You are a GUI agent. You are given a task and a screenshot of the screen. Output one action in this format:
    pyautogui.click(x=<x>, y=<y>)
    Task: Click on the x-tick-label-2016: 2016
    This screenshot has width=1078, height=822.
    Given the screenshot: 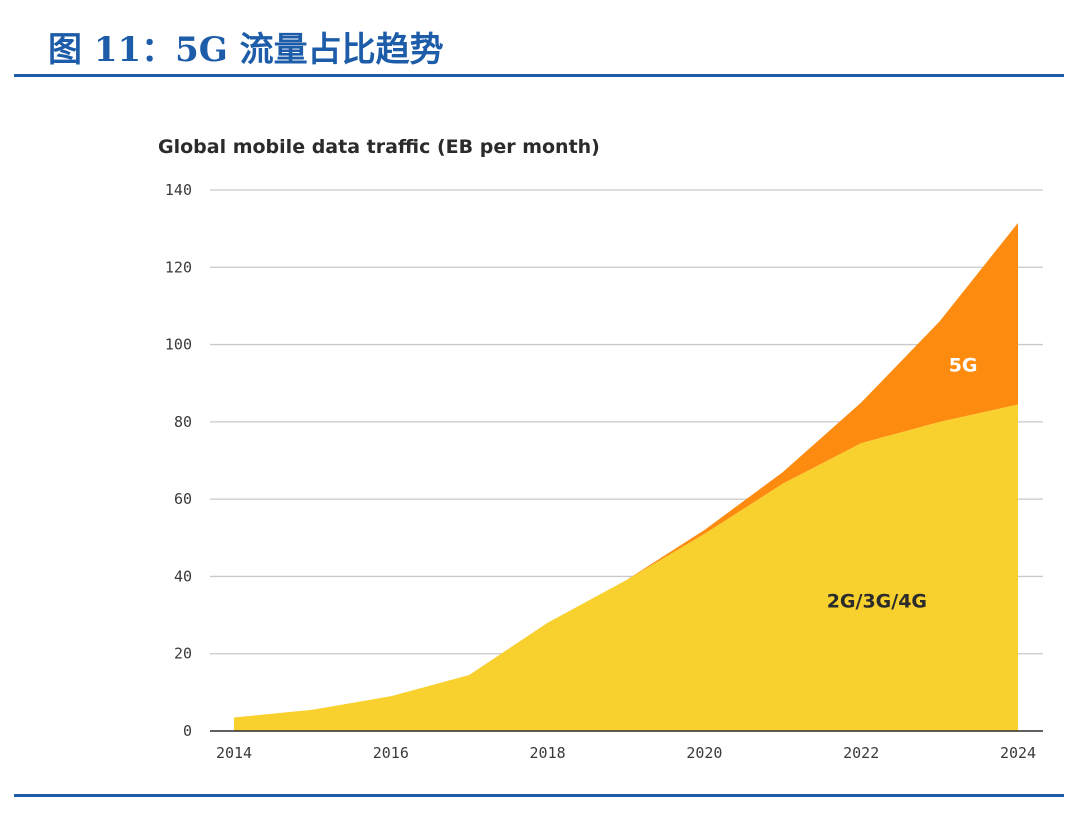 What is the action you would take?
    pyautogui.click(x=391, y=753)
    